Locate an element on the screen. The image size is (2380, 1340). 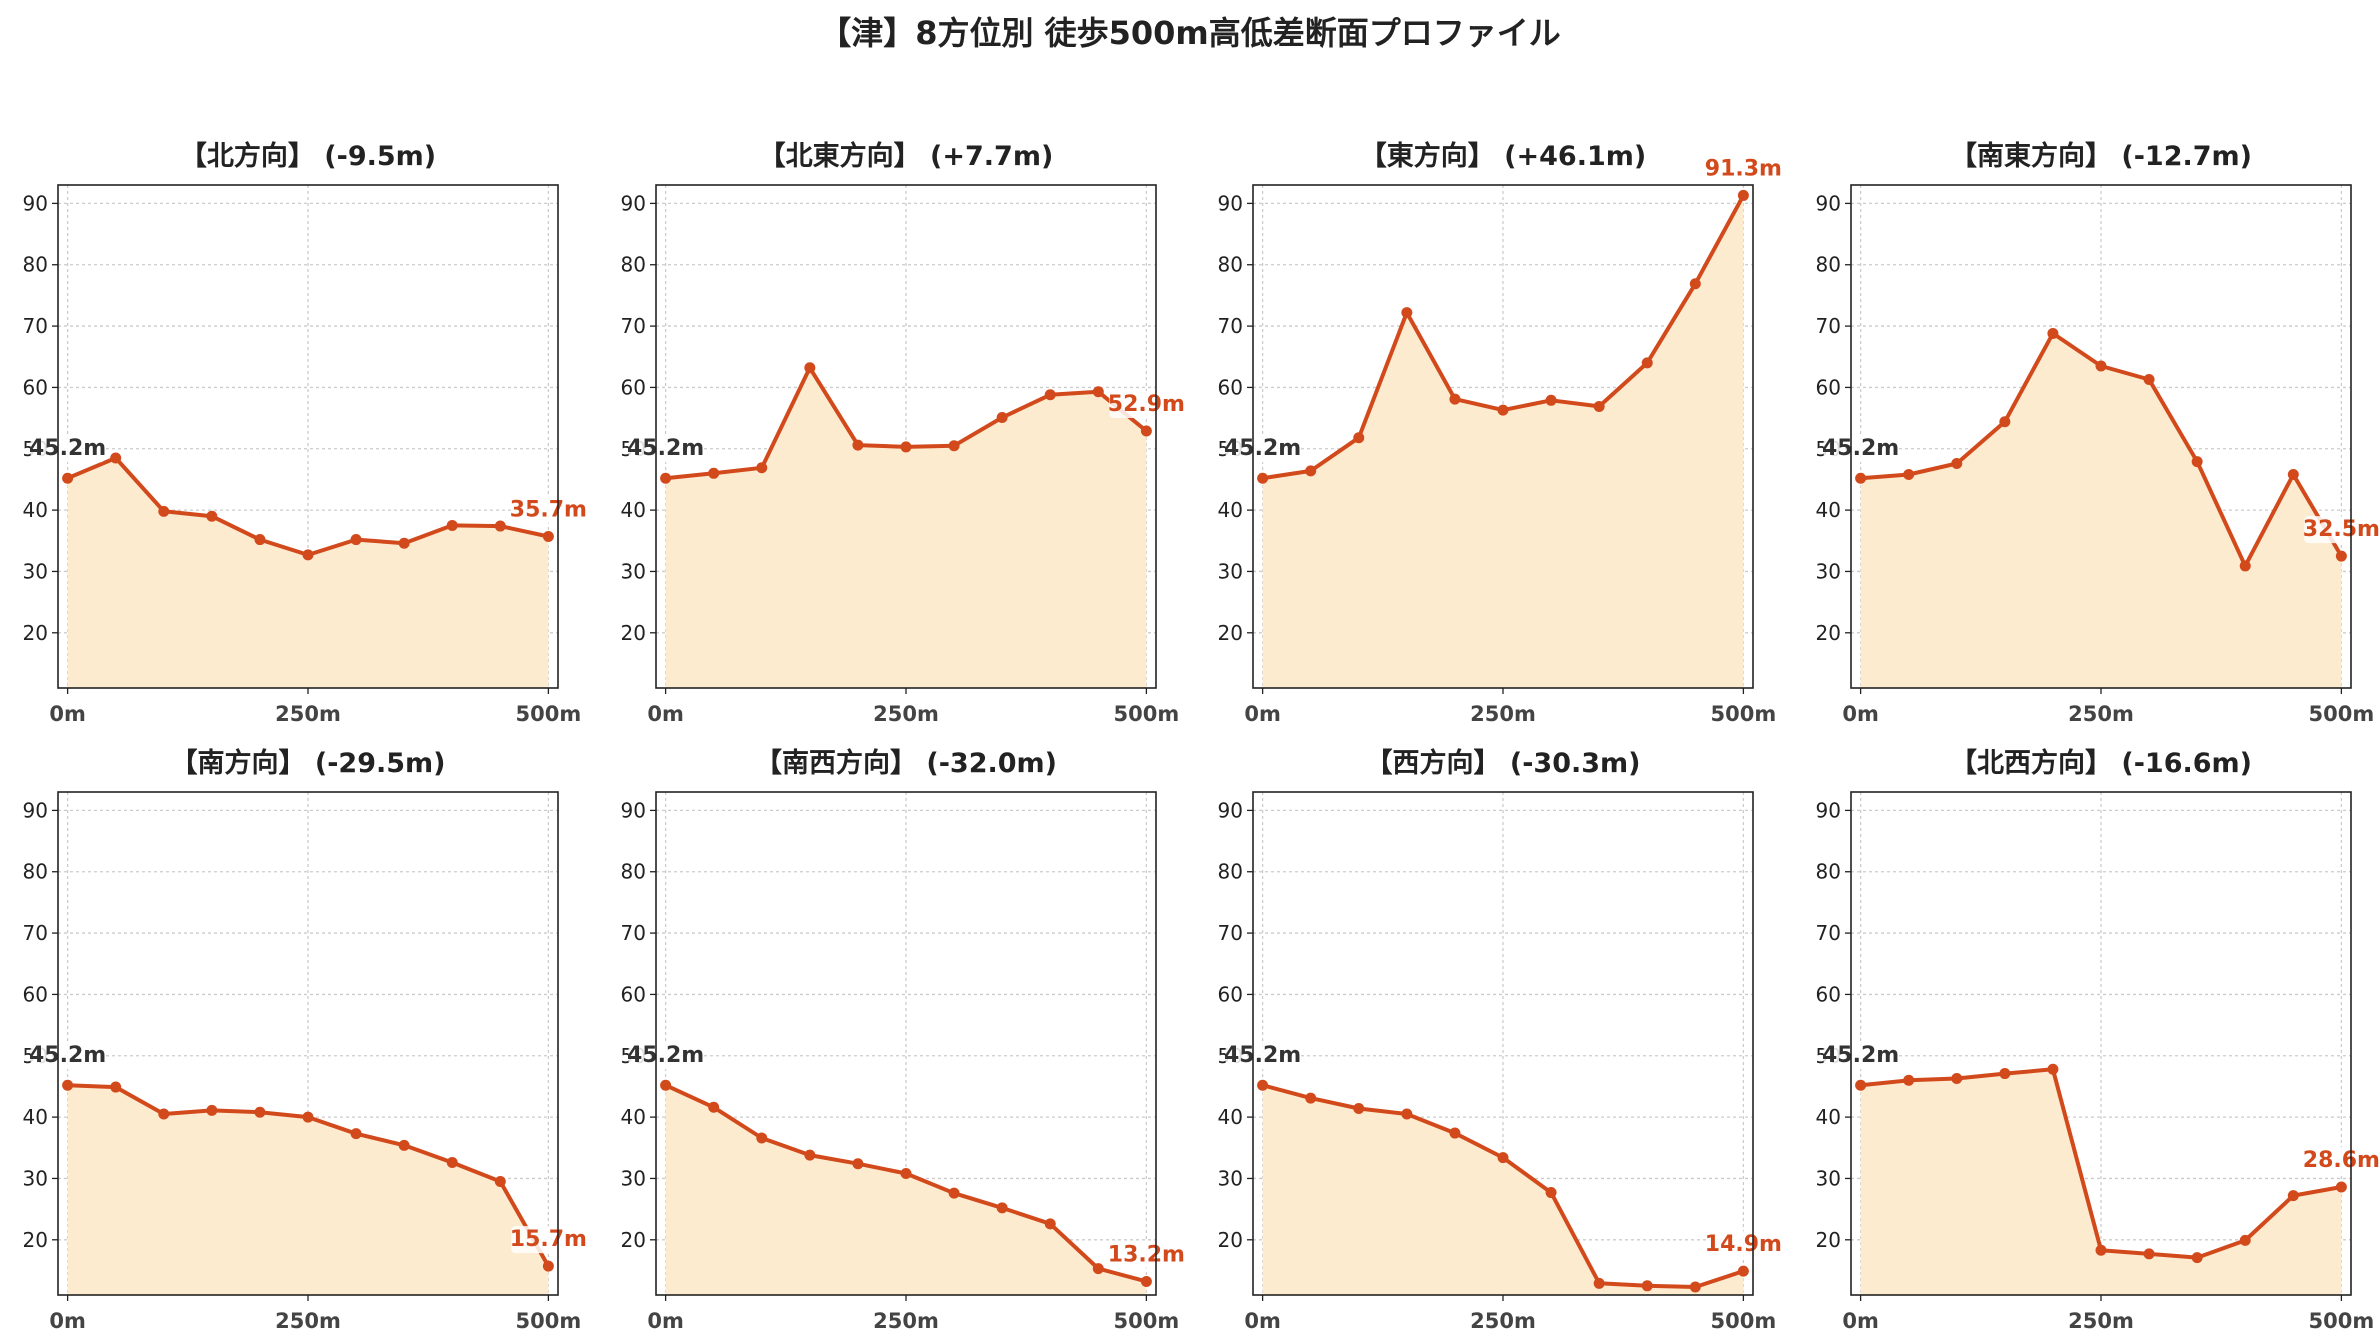
end-label: 15.7m is located at coordinates (548, 1239).